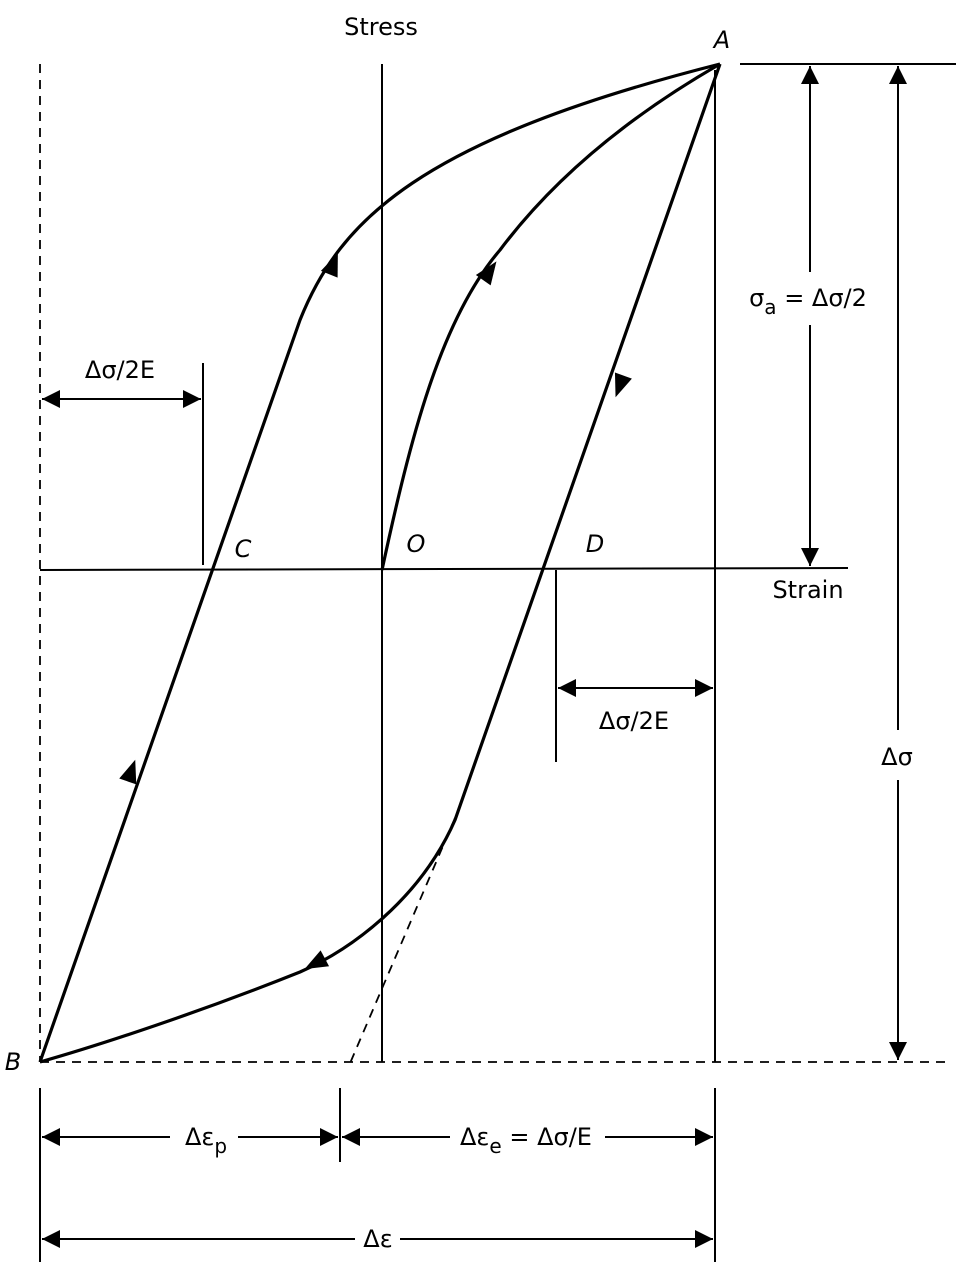  What do you see at coordinates (595, 544) in the screenshot?
I see `point-d-label: D` at bounding box center [595, 544].